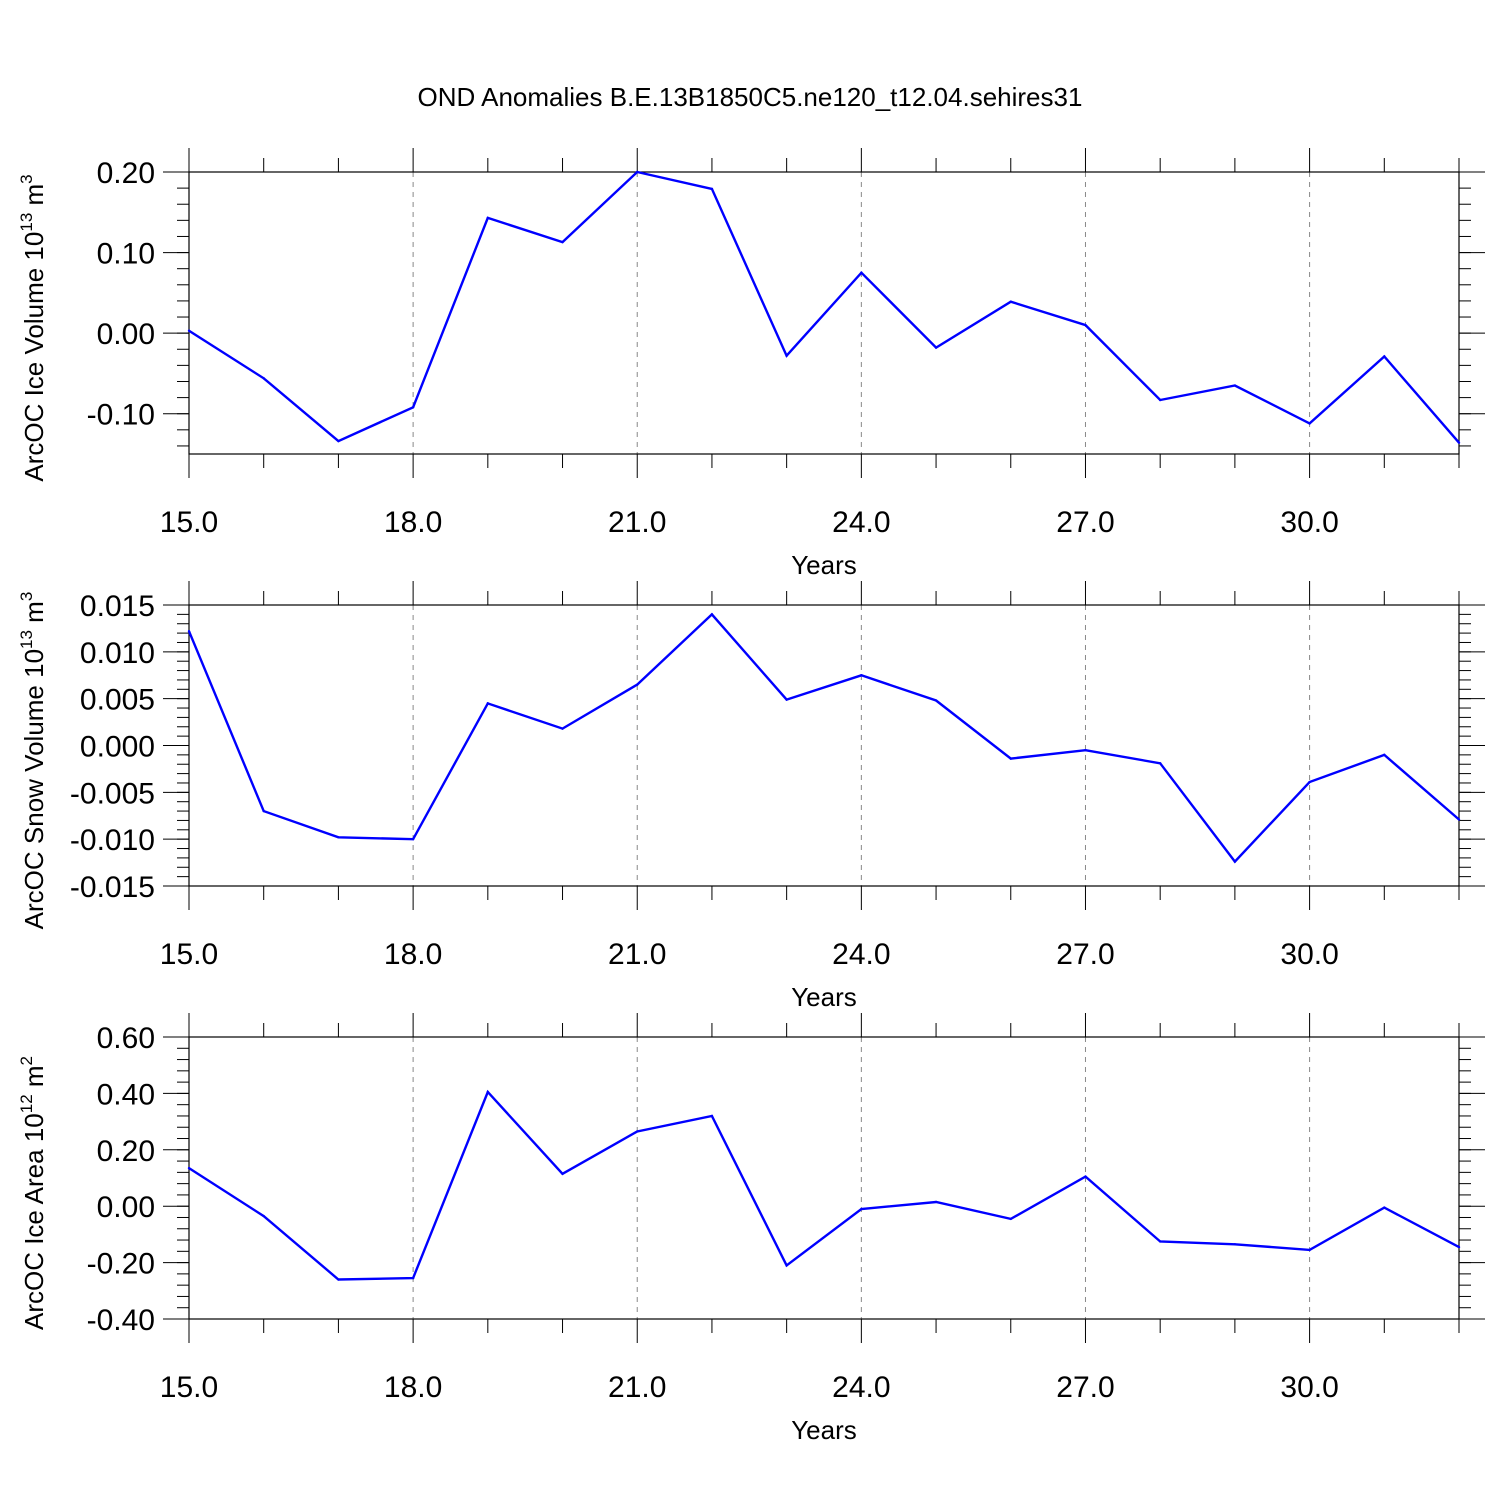 This screenshot has height=1500, width=1500. I want to click on y-tick-label: -0.005, so click(112, 793).